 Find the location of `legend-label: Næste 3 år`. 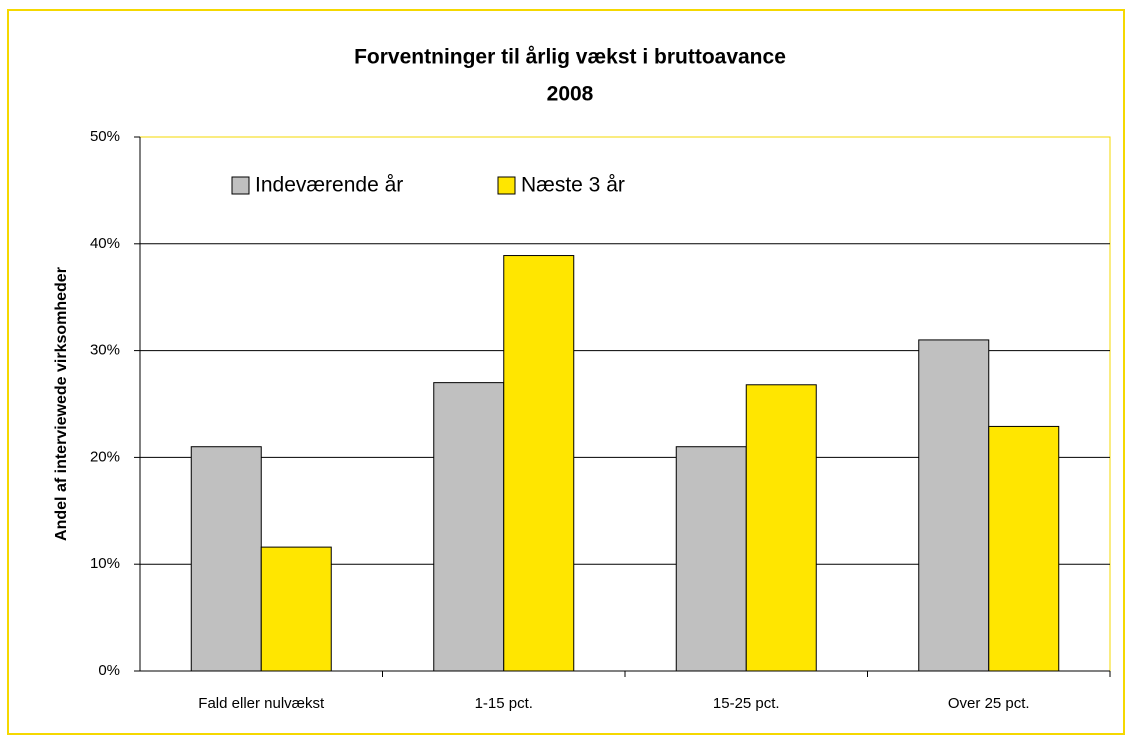

legend-label: Næste 3 år is located at coordinates (573, 185).